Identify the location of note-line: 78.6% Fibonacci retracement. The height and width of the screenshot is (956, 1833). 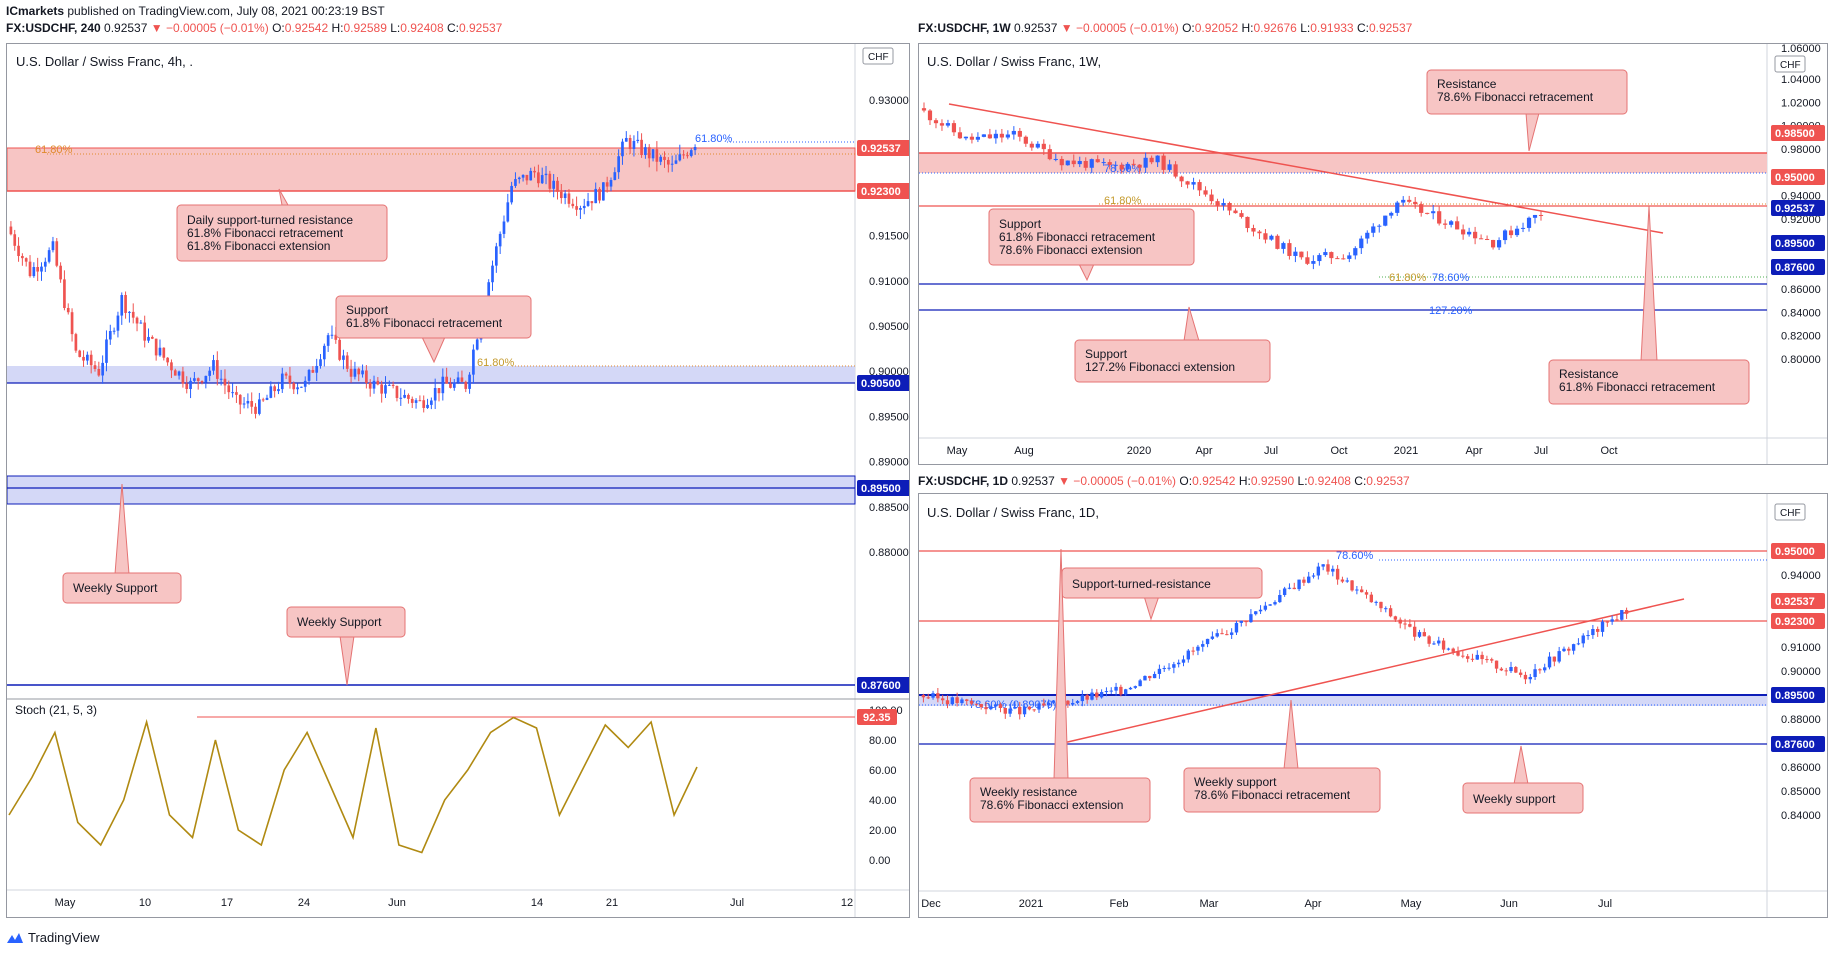
(1515, 97).